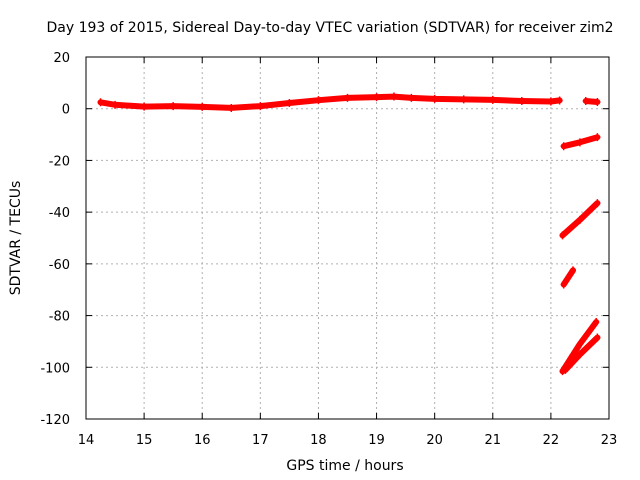 The width and height of the screenshot is (640, 480). I want to click on x-tick-label: 19, so click(376, 440).